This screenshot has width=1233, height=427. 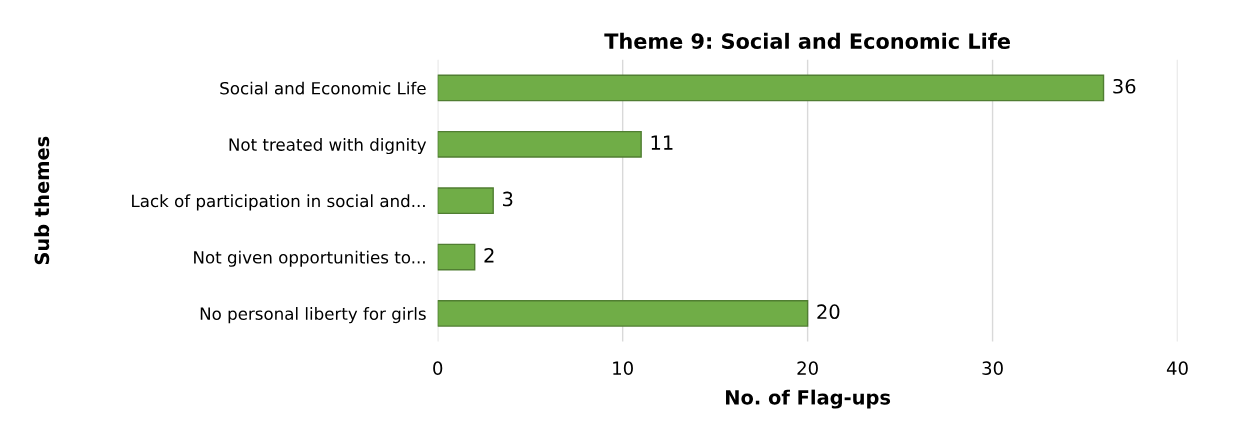 What do you see at coordinates (42, 200) in the screenshot?
I see `y-axis-title: Sub themes` at bounding box center [42, 200].